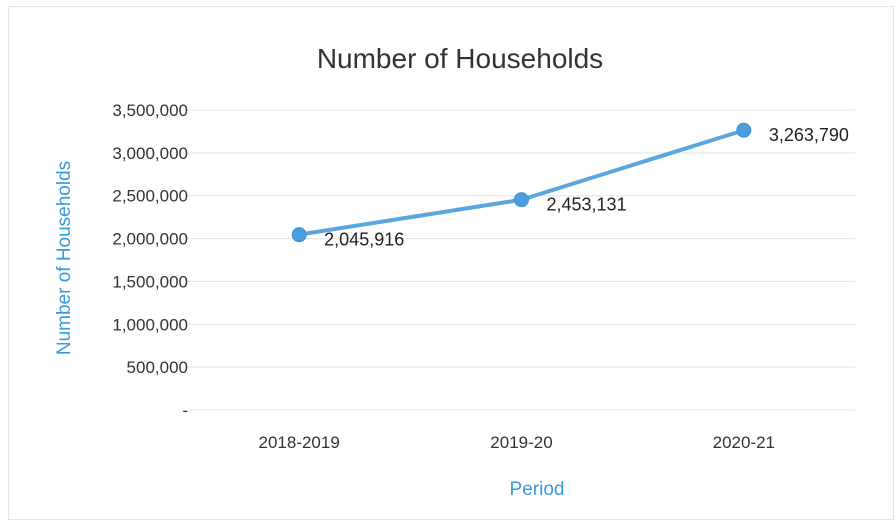 Image resolution: width=896 pixels, height=522 pixels. Describe the element at coordinates (64, 258) in the screenshot. I see `y-axis-title: Number of Households` at that location.